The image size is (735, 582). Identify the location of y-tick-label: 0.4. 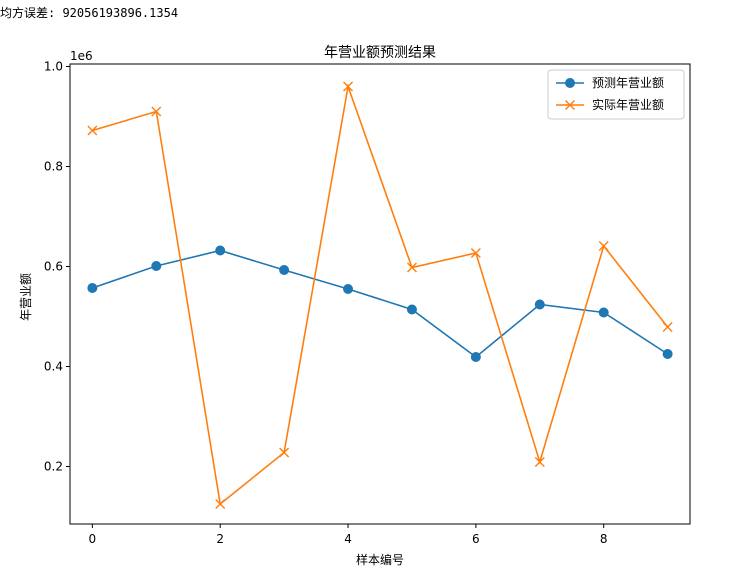
(53, 367).